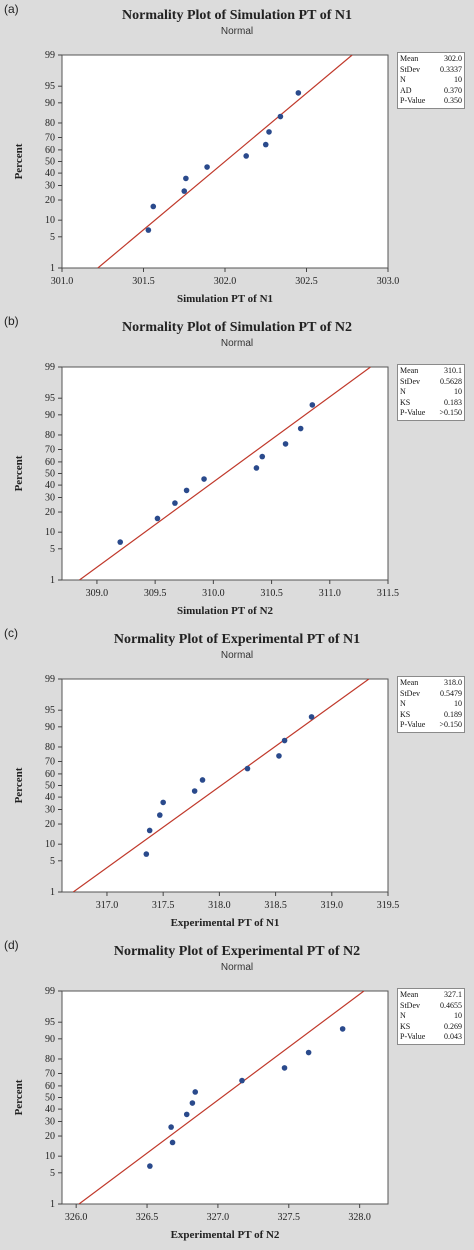 This screenshot has width=474, height=1250. What do you see at coordinates (306, 281) in the screenshot?
I see `x-tick-label: 302.5` at bounding box center [306, 281].